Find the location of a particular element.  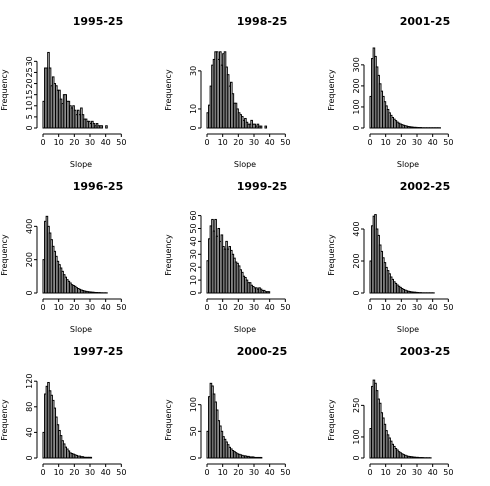

y-tick-label: 80 is located at coordinates (29, 407).